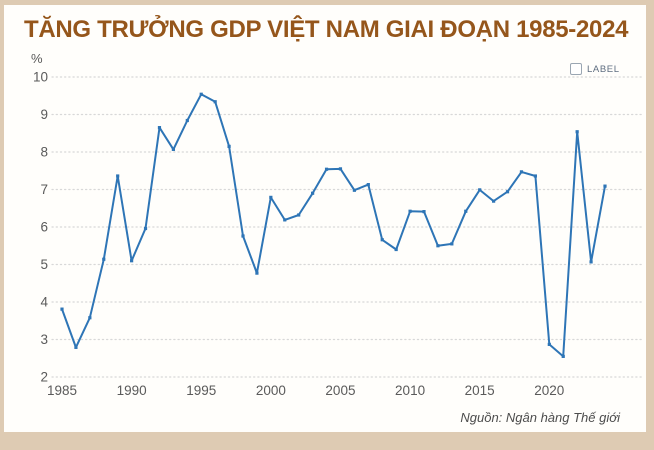 Image resolution: width=654 pixels, height=450 pixels. Describe the element at coordinates (44, 302) in the screenshot. I see `y-tick-label: 4` at that location.